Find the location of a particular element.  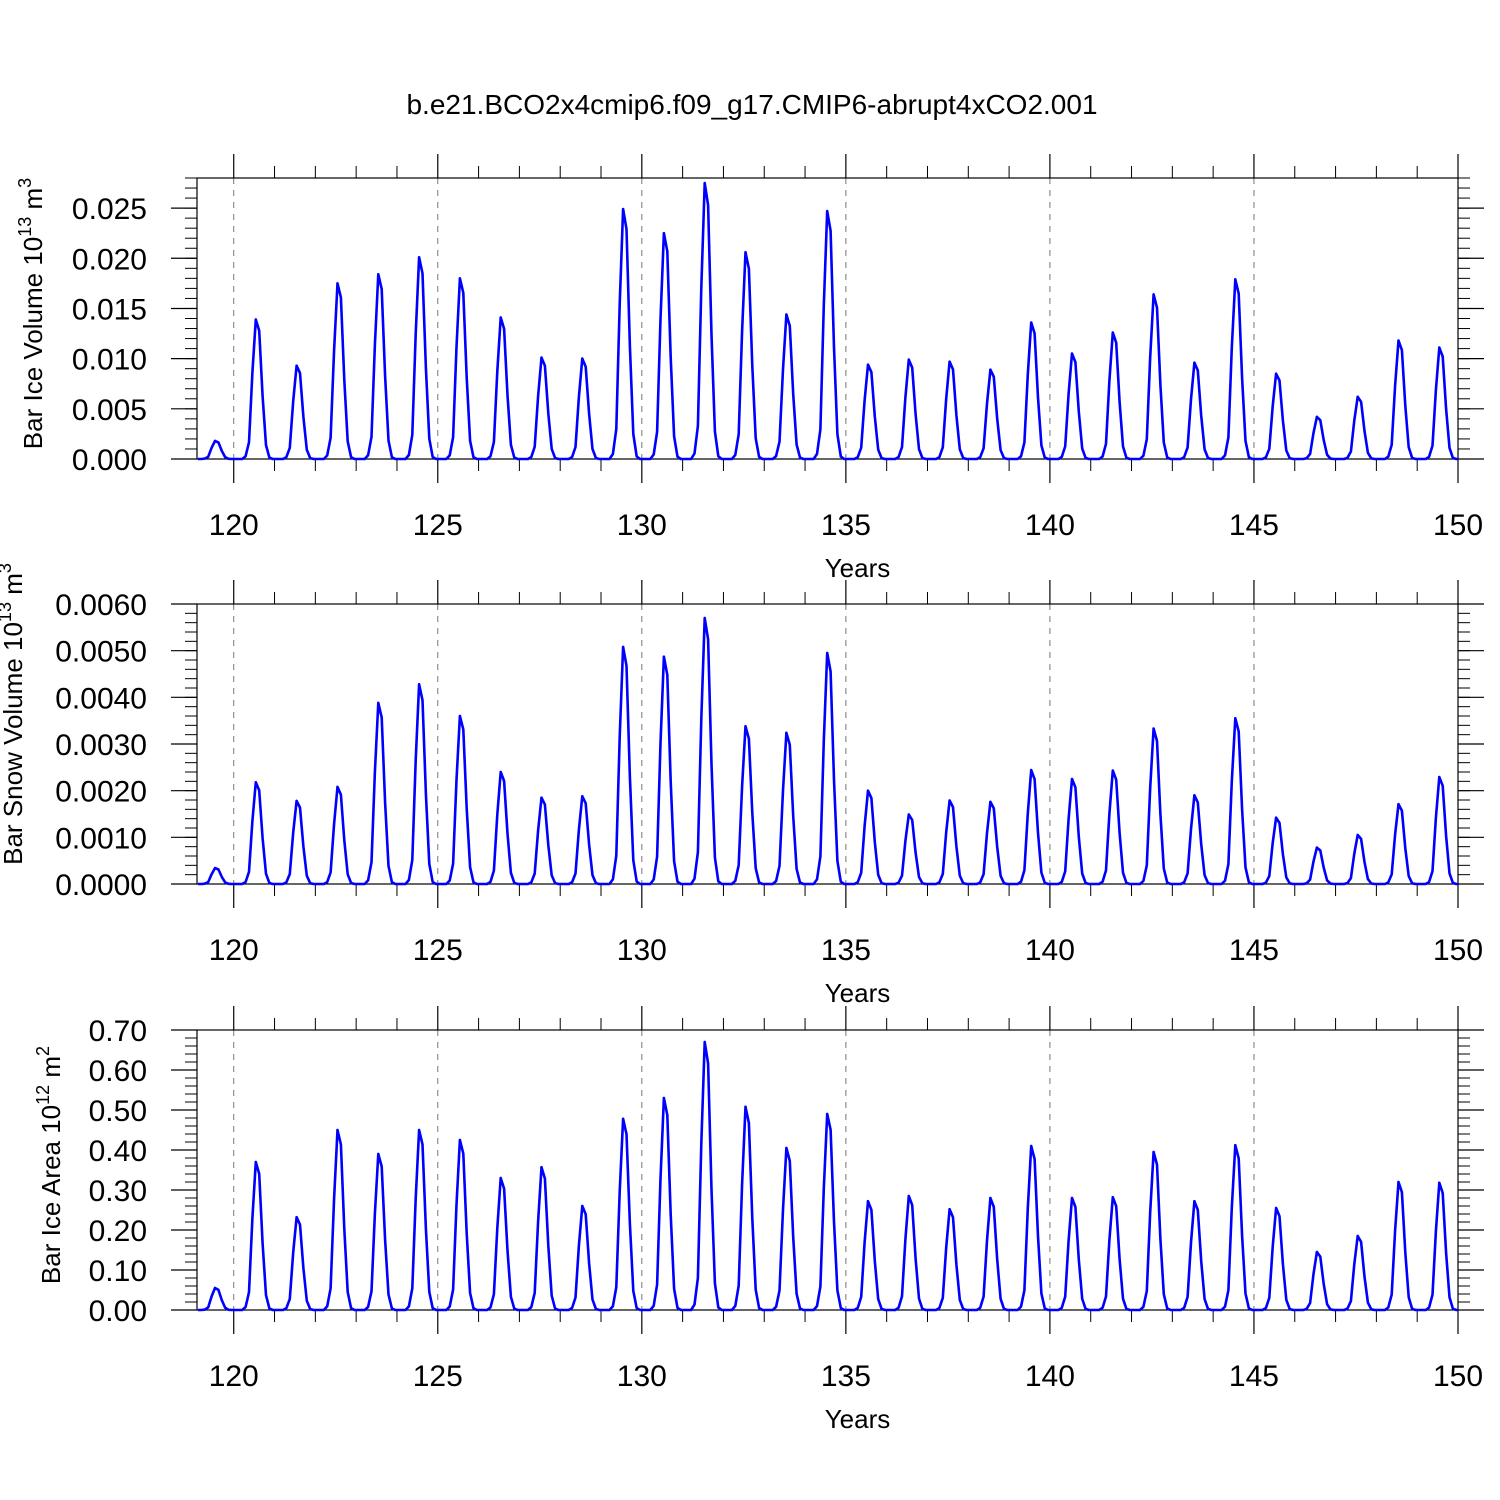

y-tick-label: 0.020 is located at coordinates (109, 259).